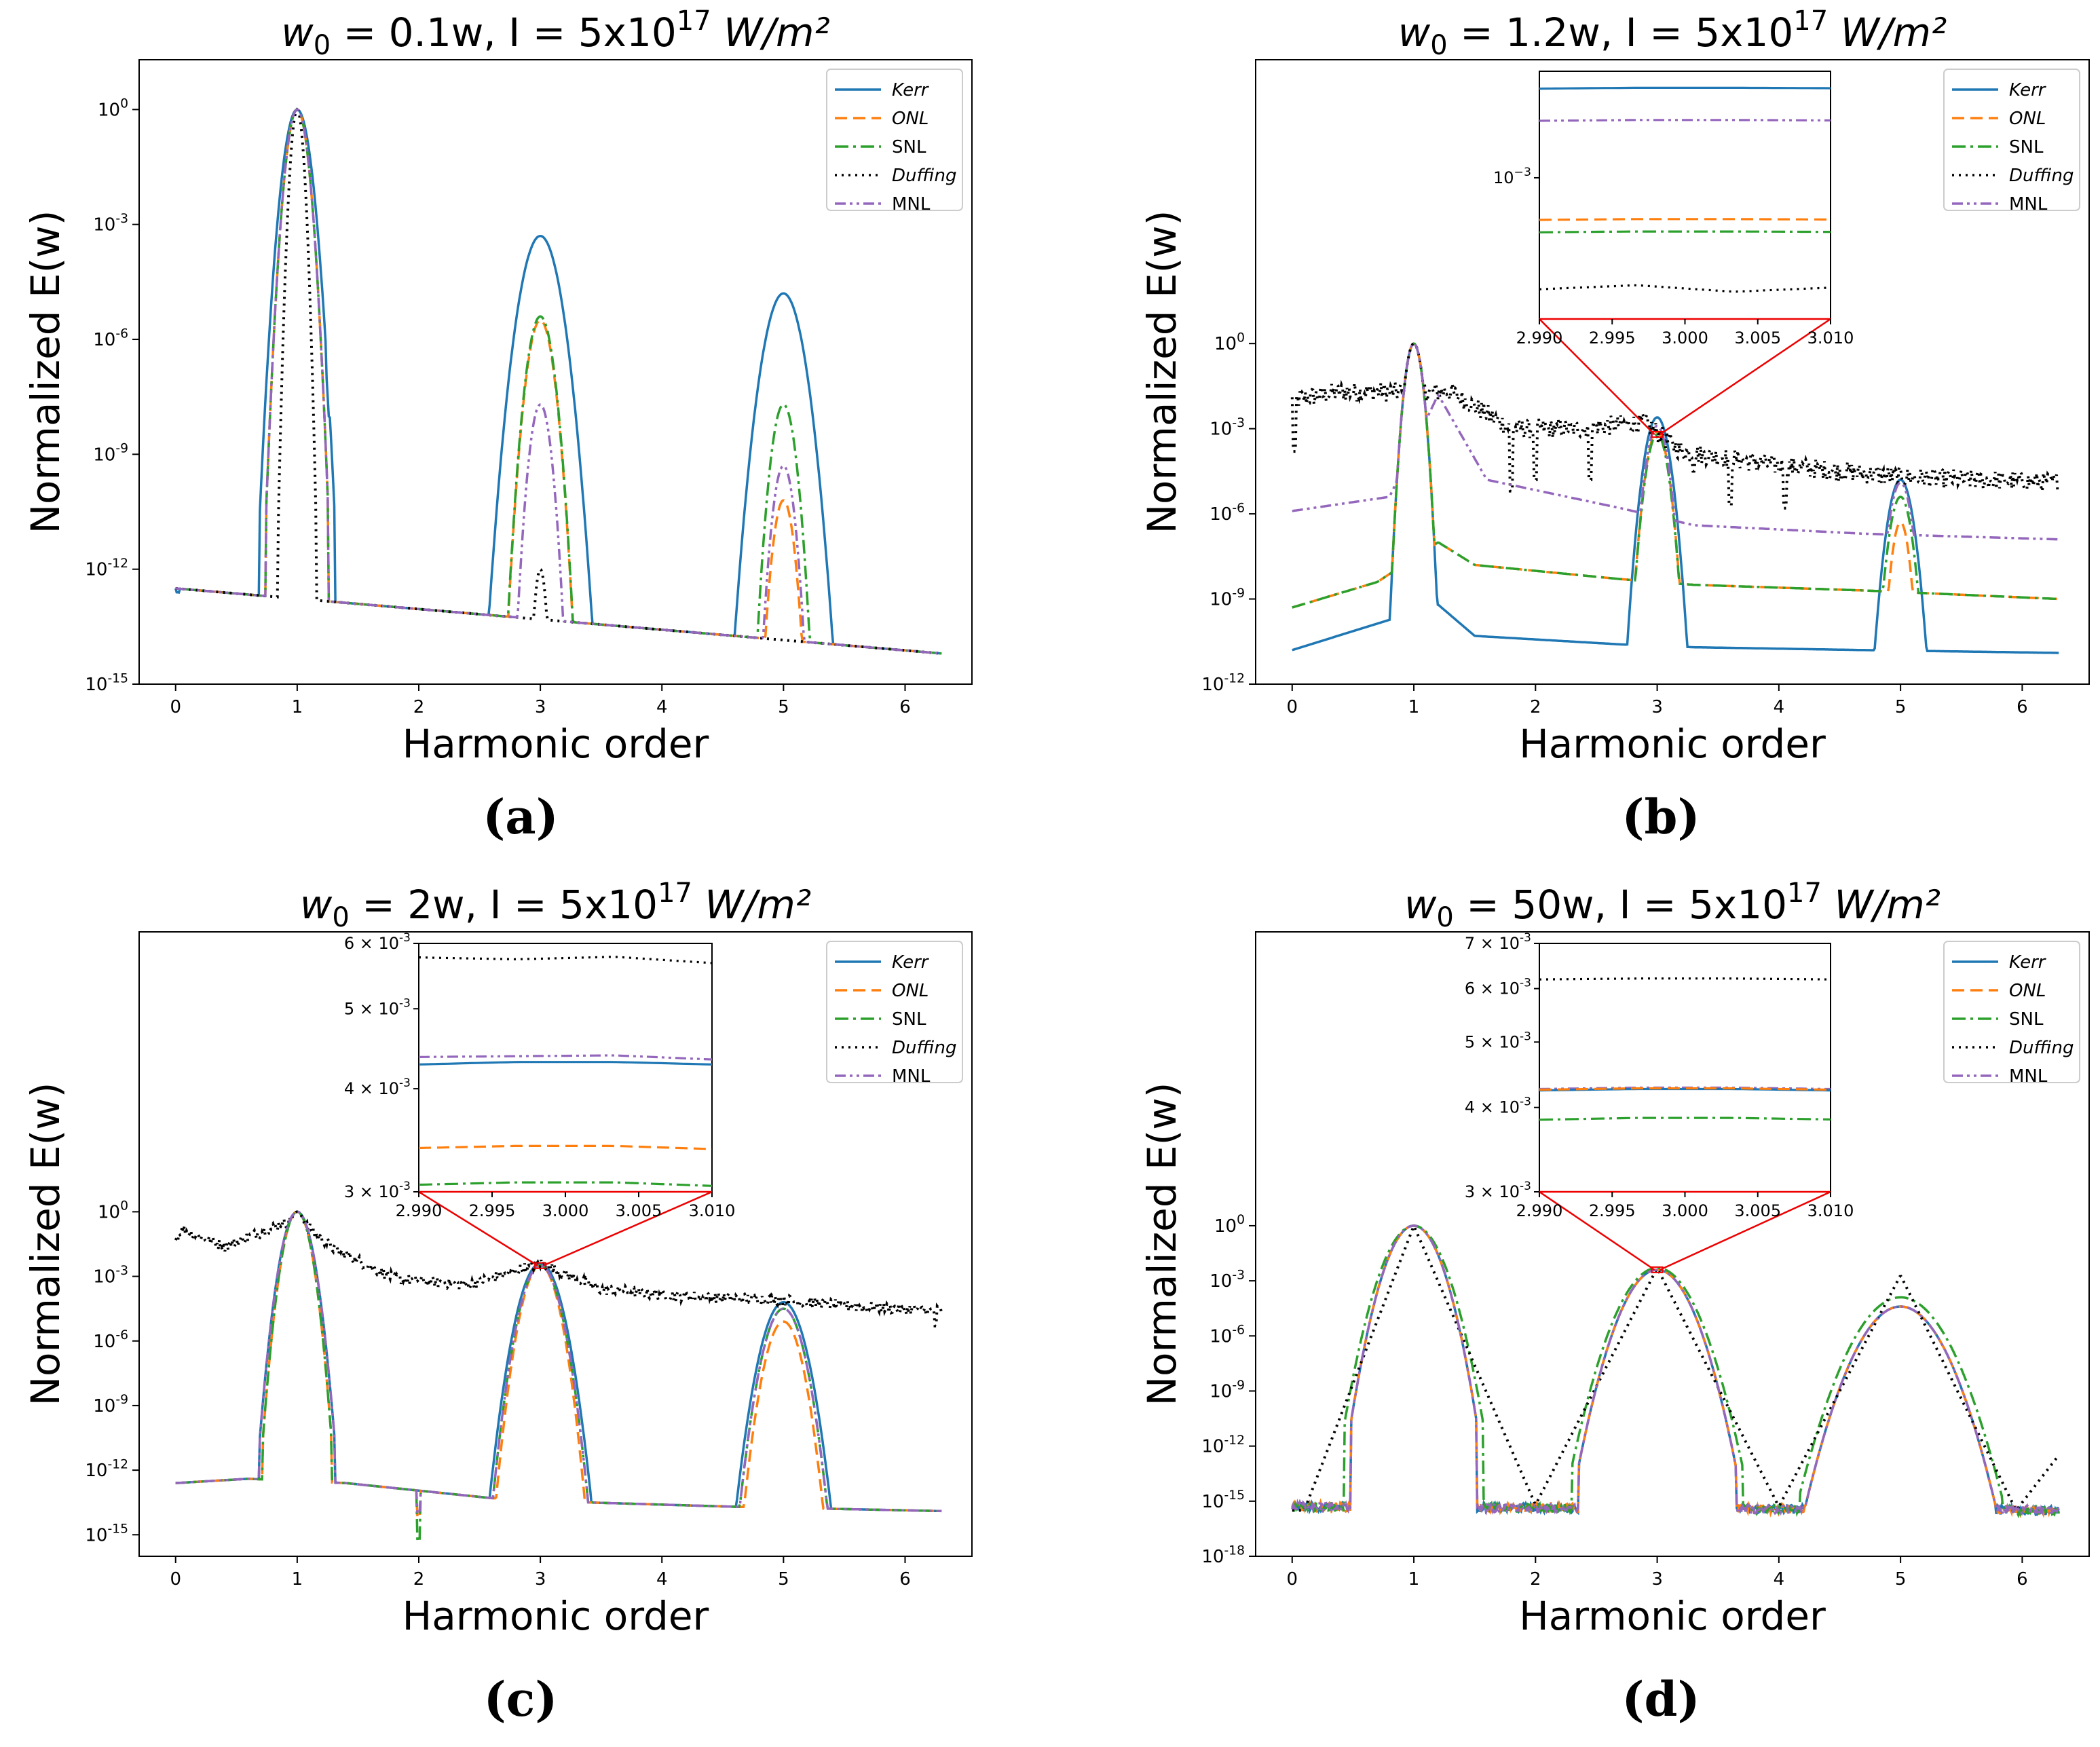  Describe the element at coordinates (558, 1361) in the screenshot. I see `series-line-kerr` at that location.